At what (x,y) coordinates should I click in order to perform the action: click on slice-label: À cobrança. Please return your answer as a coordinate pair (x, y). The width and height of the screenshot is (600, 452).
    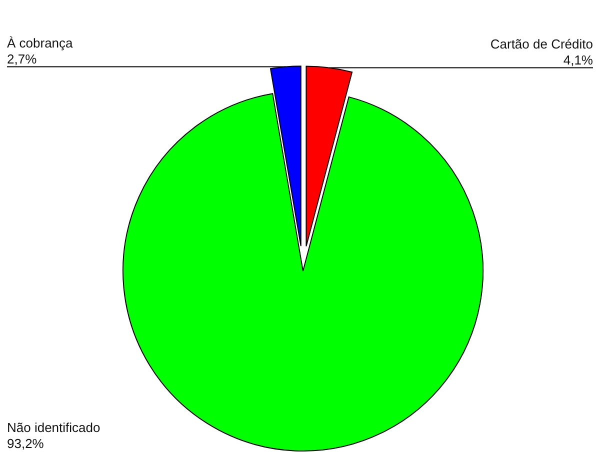
    Looking at the image, I should click on (40, 43).